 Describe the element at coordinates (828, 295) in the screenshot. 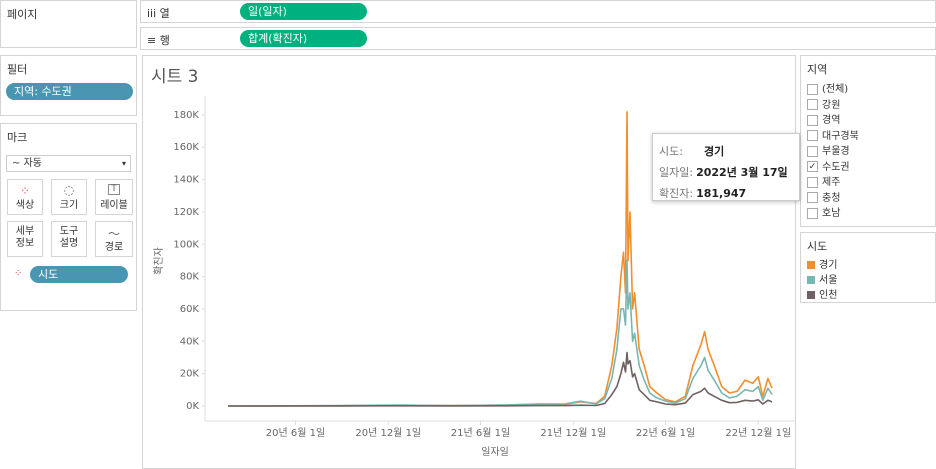

I see `legend-label: 인천` at that location.